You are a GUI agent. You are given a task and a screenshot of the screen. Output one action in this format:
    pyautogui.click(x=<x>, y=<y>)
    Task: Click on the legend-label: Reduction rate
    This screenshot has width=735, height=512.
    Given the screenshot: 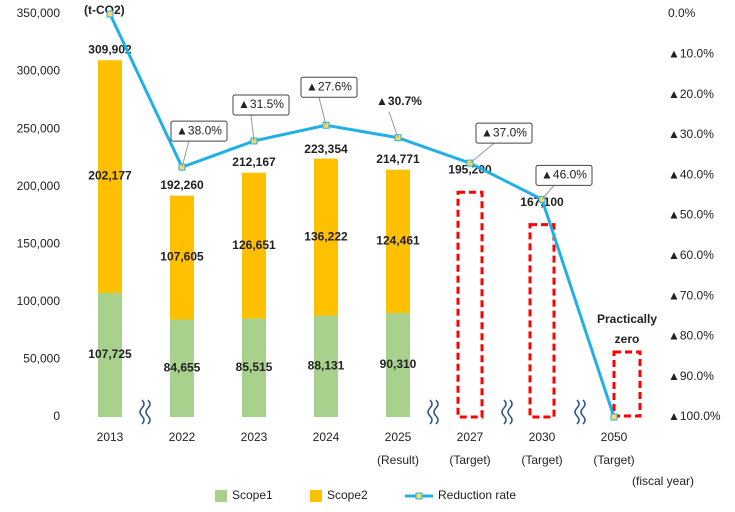 What is the action you would take?
    pyautogui.click(x=477, y=495)
    